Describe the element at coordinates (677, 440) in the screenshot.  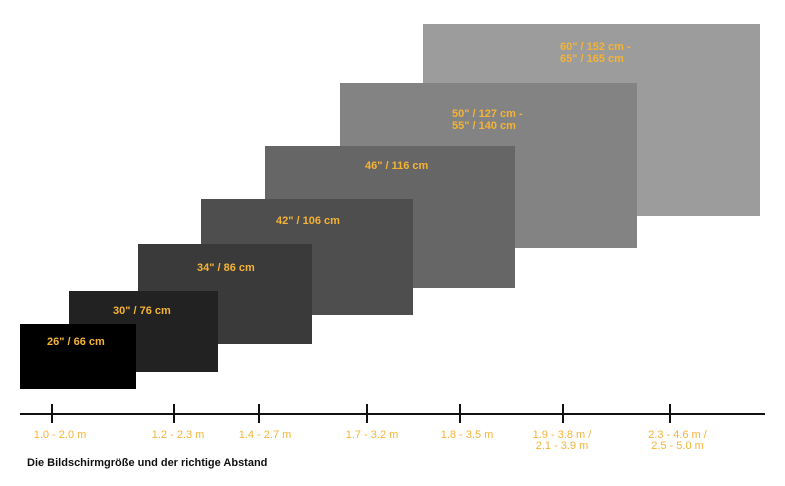
I see `distance-label: 2.3 - 4.6 m / 2.5 - 5.0 m` at that location.